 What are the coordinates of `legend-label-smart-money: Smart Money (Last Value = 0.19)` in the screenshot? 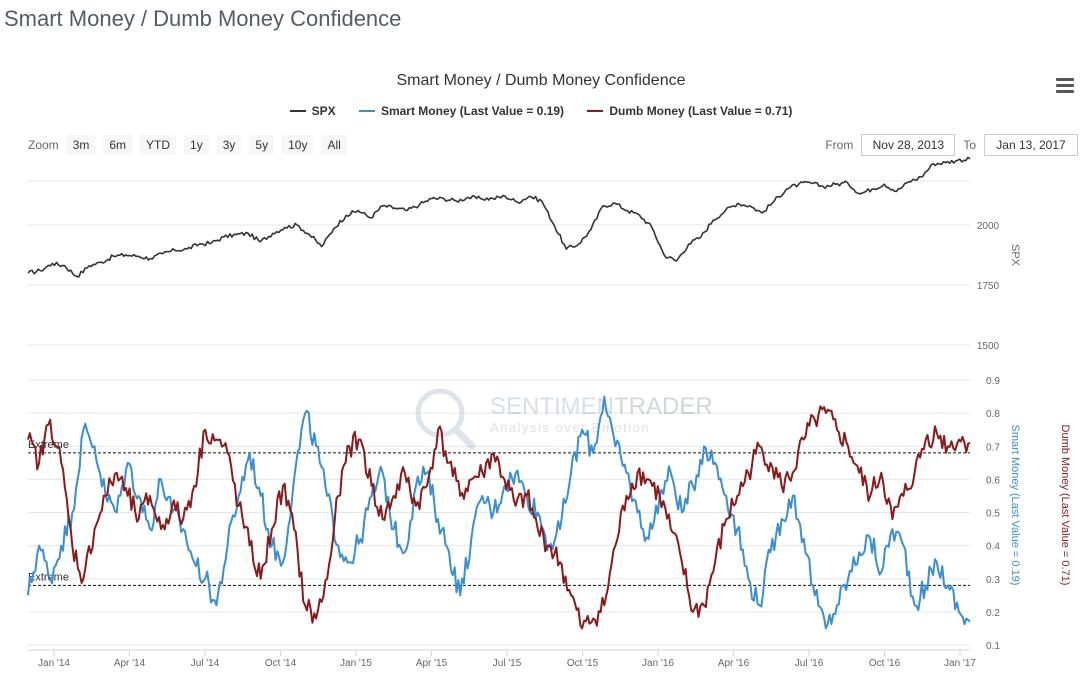 It's located at (472, 111).